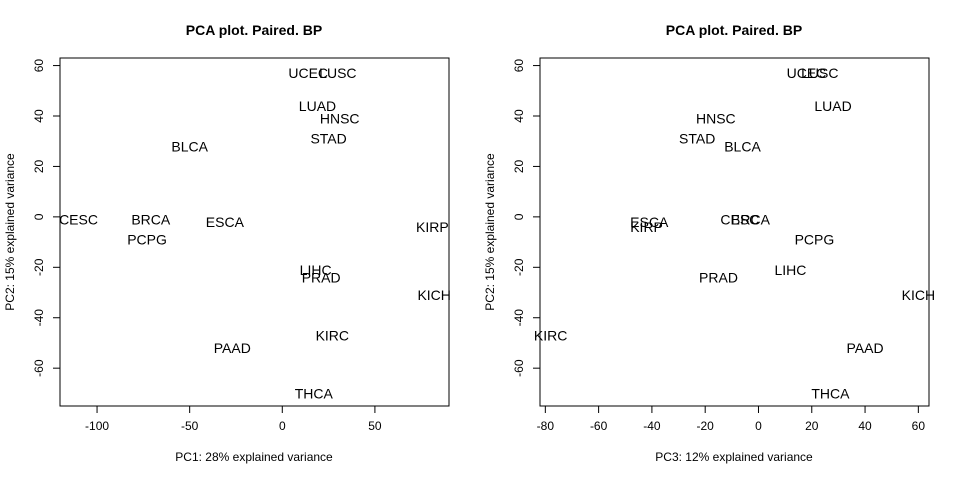  What do you see at coordinates (546, 426) in the screenshot?
I see `x-tick-label: -80` at bounding box center [546, 426].